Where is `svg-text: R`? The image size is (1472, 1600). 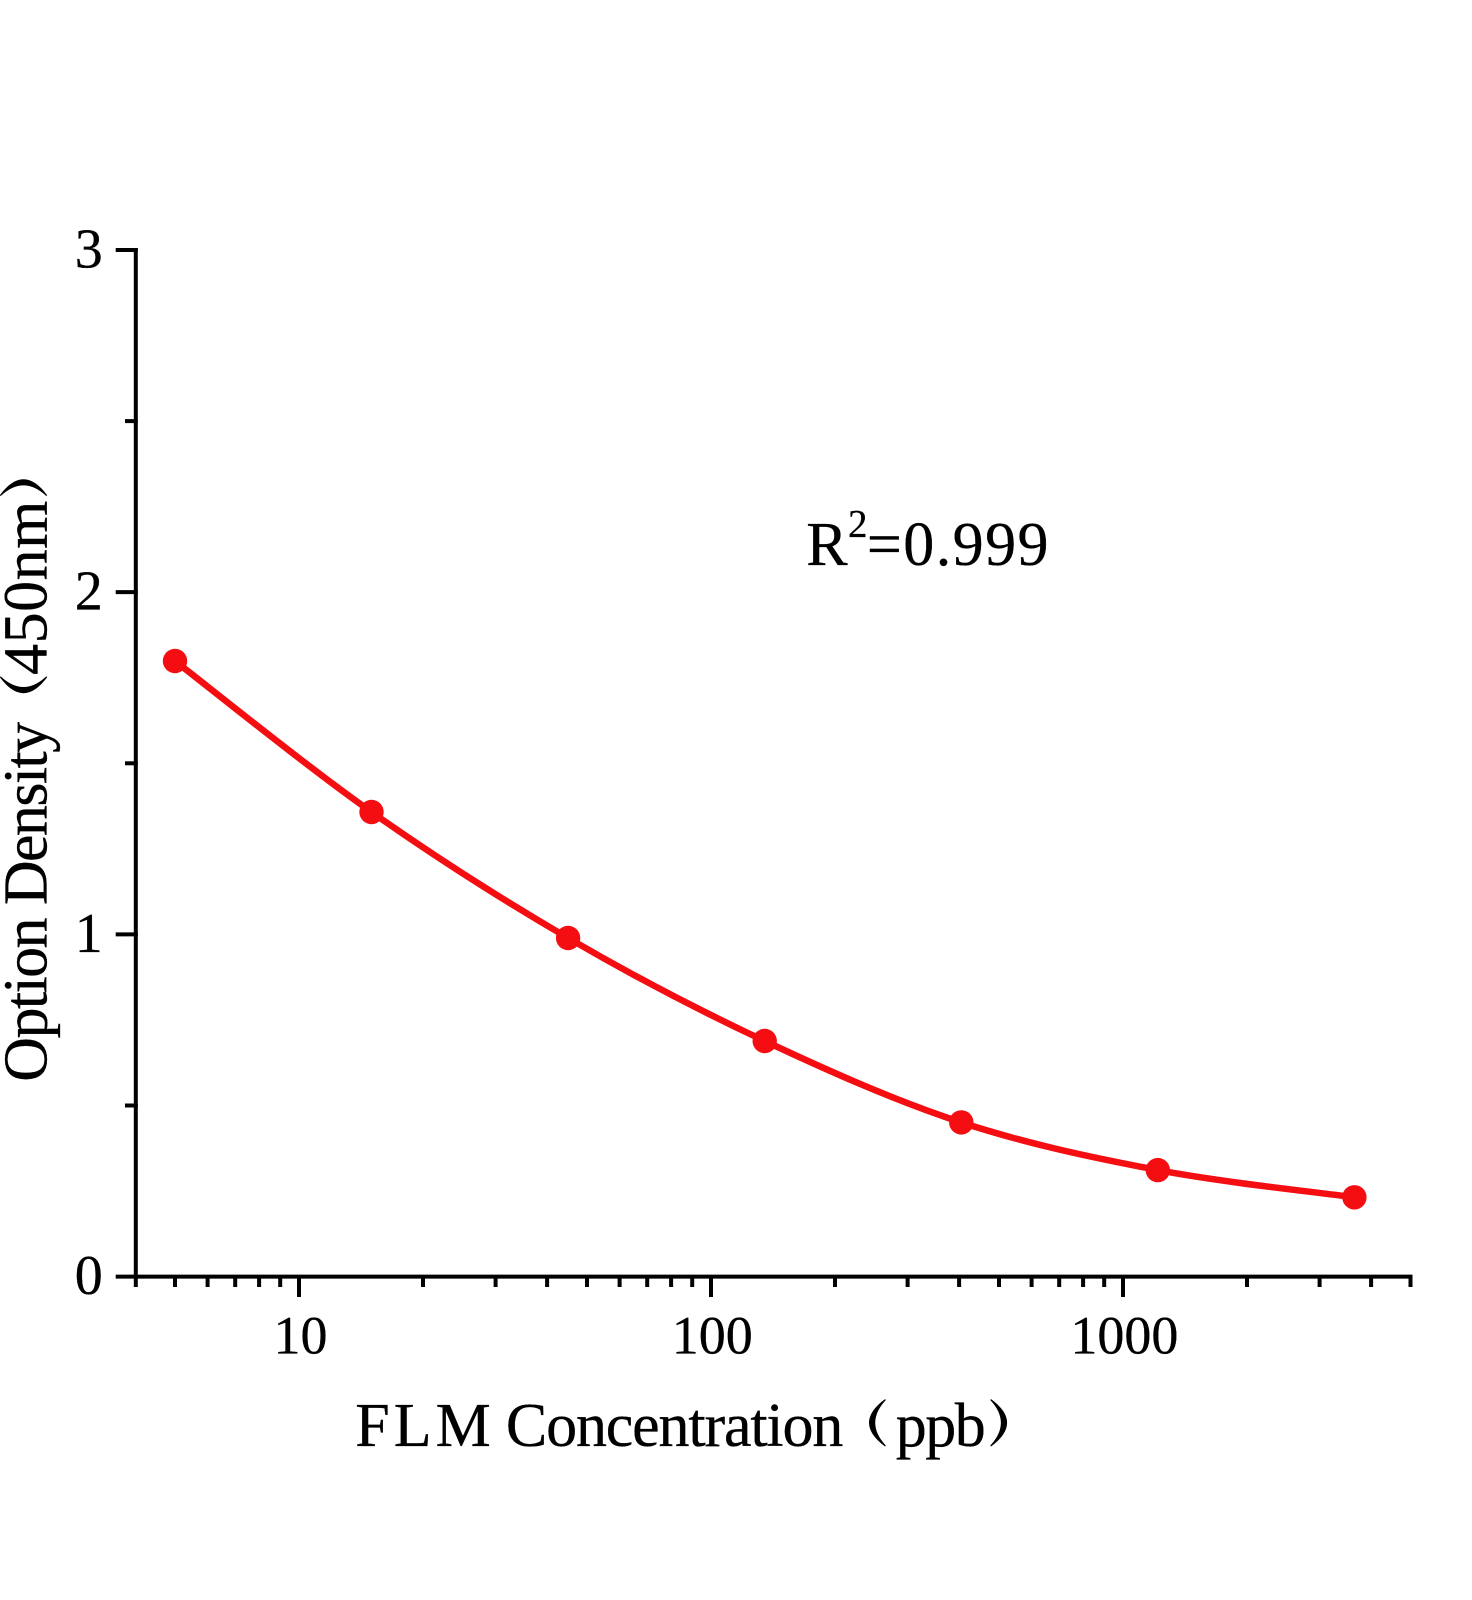
svg-text: R is located at coordinates (827, 545).